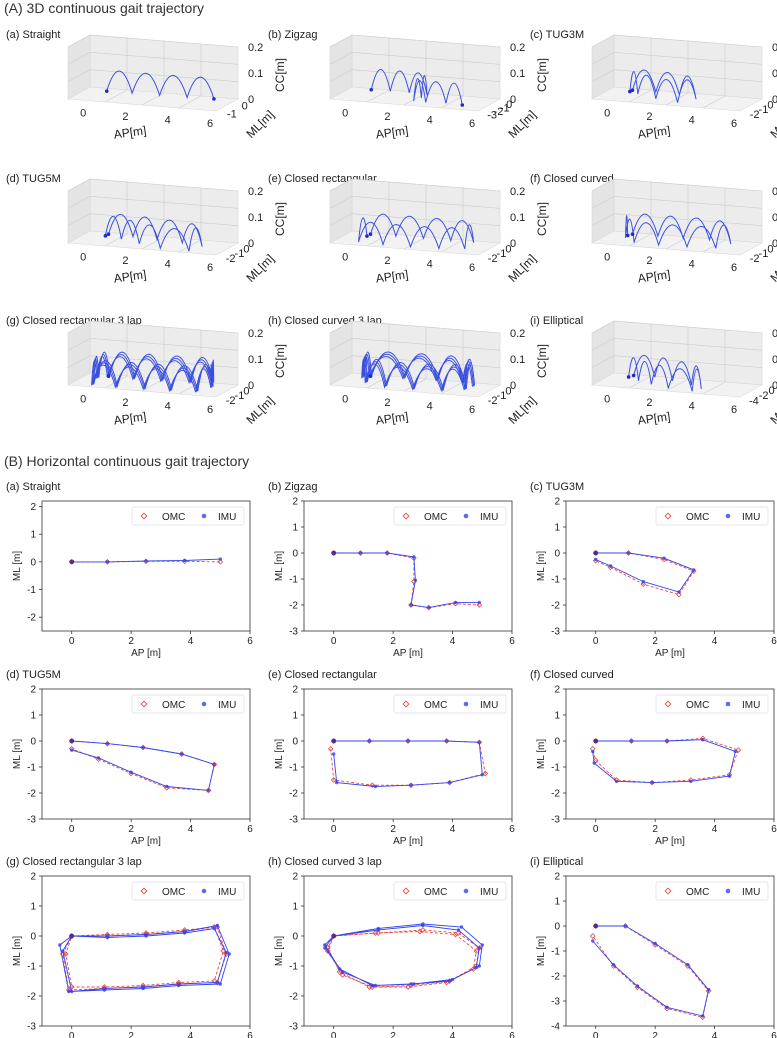  Describe the element at coordinates (728, 704) in the screenshot. I see `legend-imu-marker` at that location.